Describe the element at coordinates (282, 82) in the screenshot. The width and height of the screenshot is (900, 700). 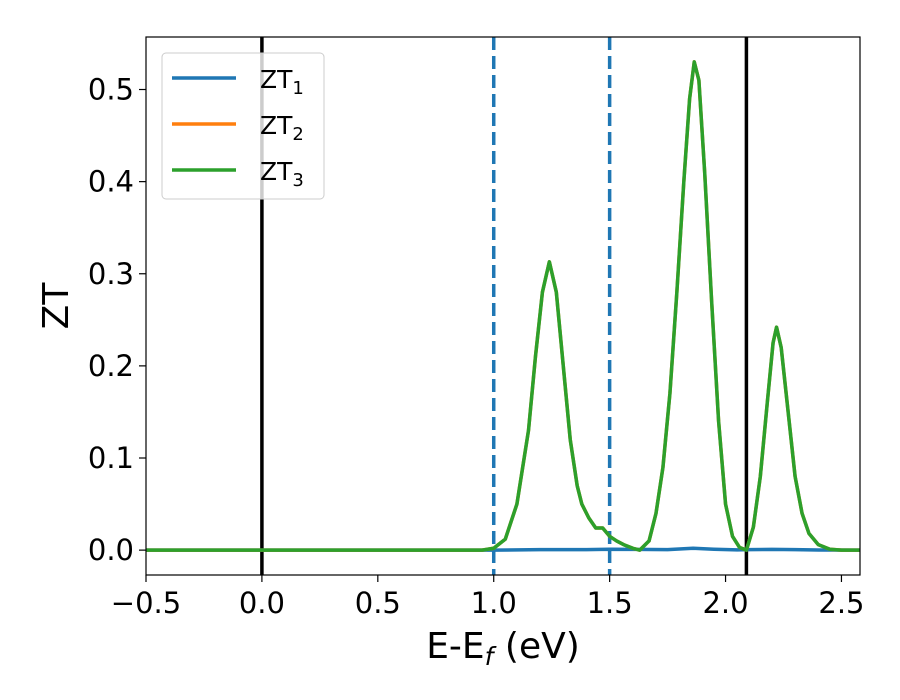
I see `legend-label-zt1: ZT1` at that location.